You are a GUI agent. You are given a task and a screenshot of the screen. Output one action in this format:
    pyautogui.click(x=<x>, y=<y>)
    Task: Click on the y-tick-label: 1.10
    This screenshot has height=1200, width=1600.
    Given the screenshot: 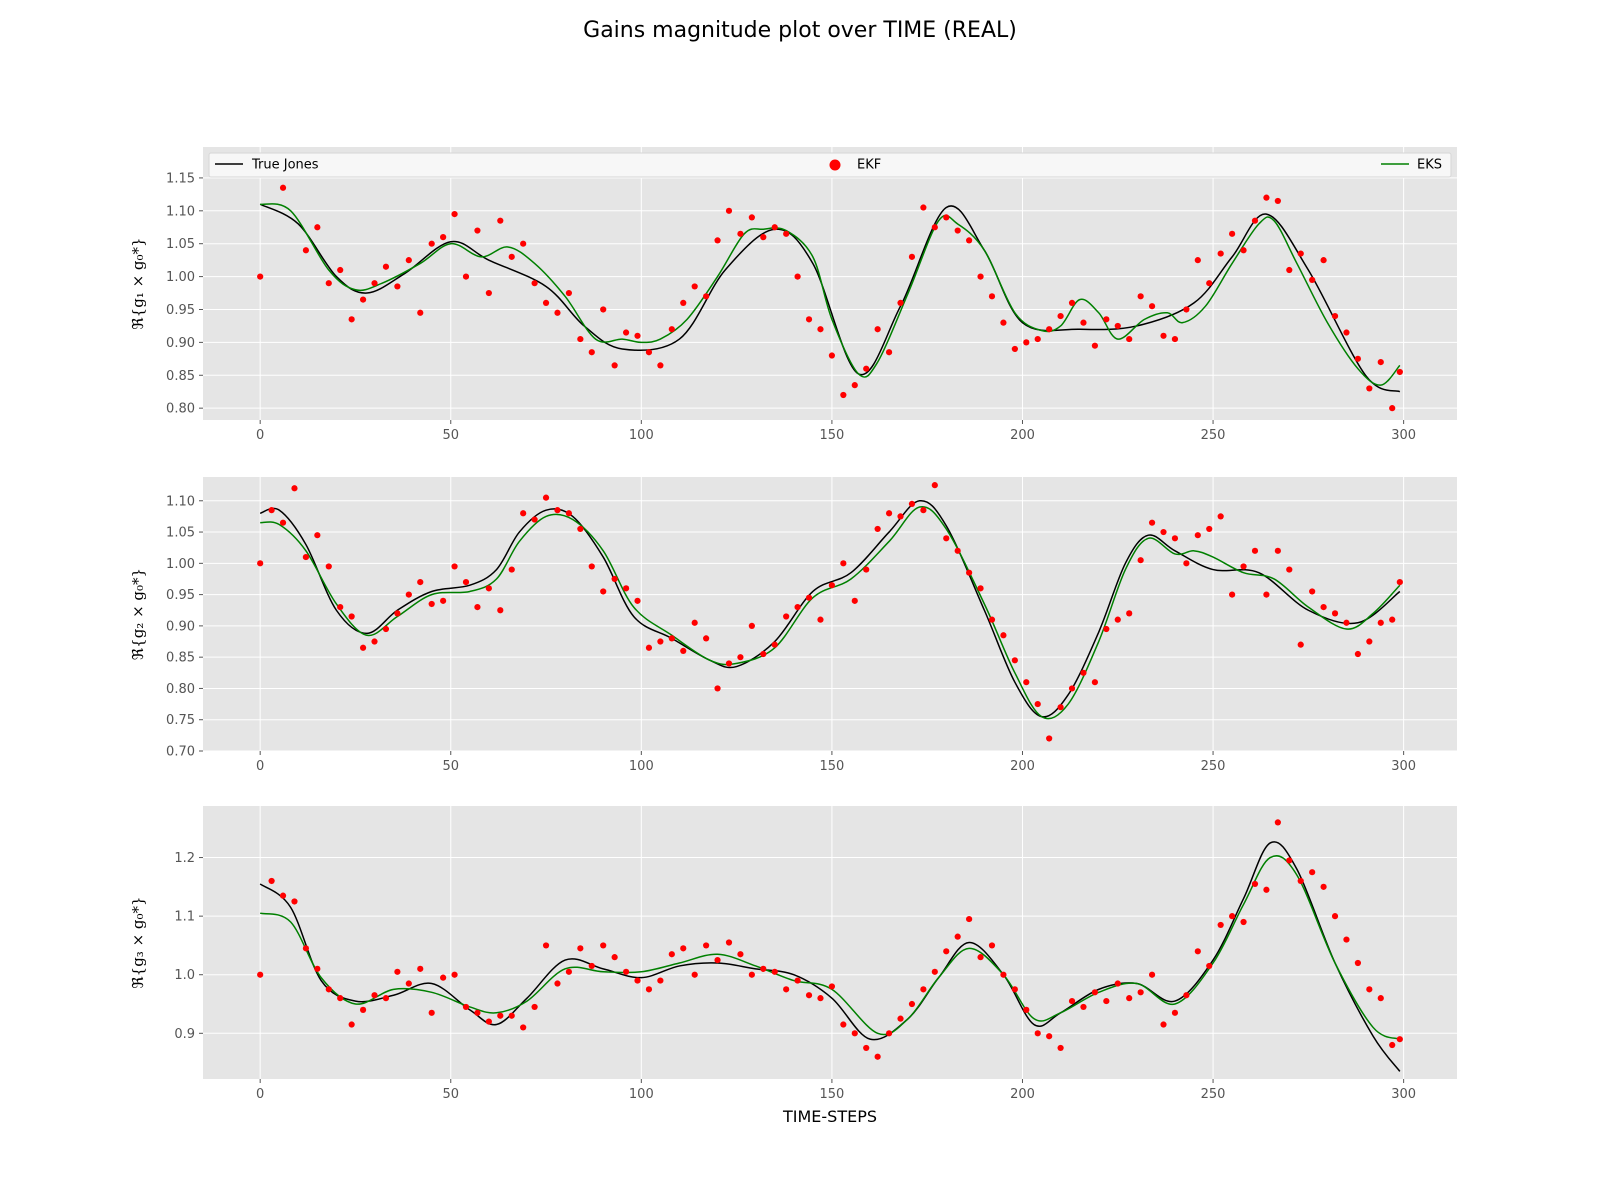 What is the action you would take?
    pyautogui.click(x=180, y=501)
    